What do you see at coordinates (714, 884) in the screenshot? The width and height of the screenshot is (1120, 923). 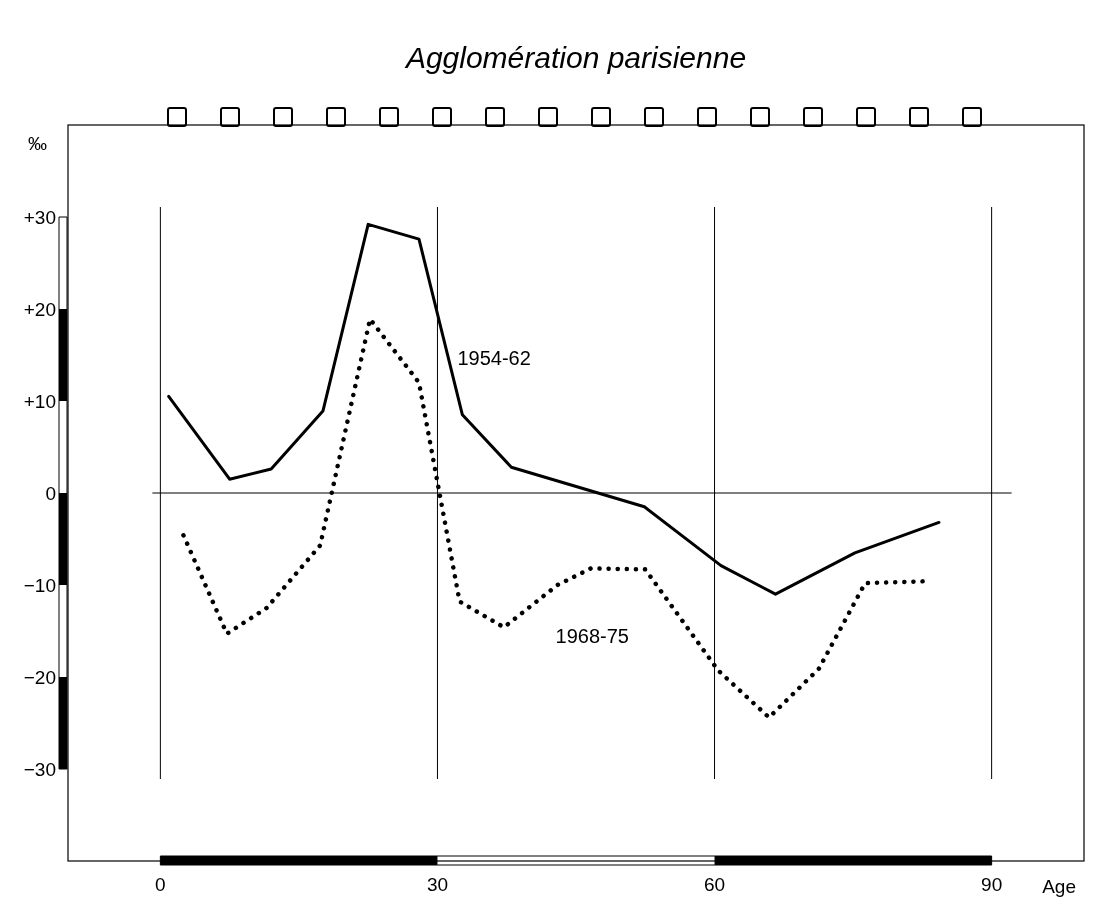 I see `x-tick-label: 60` at bounding box center [714, 884].